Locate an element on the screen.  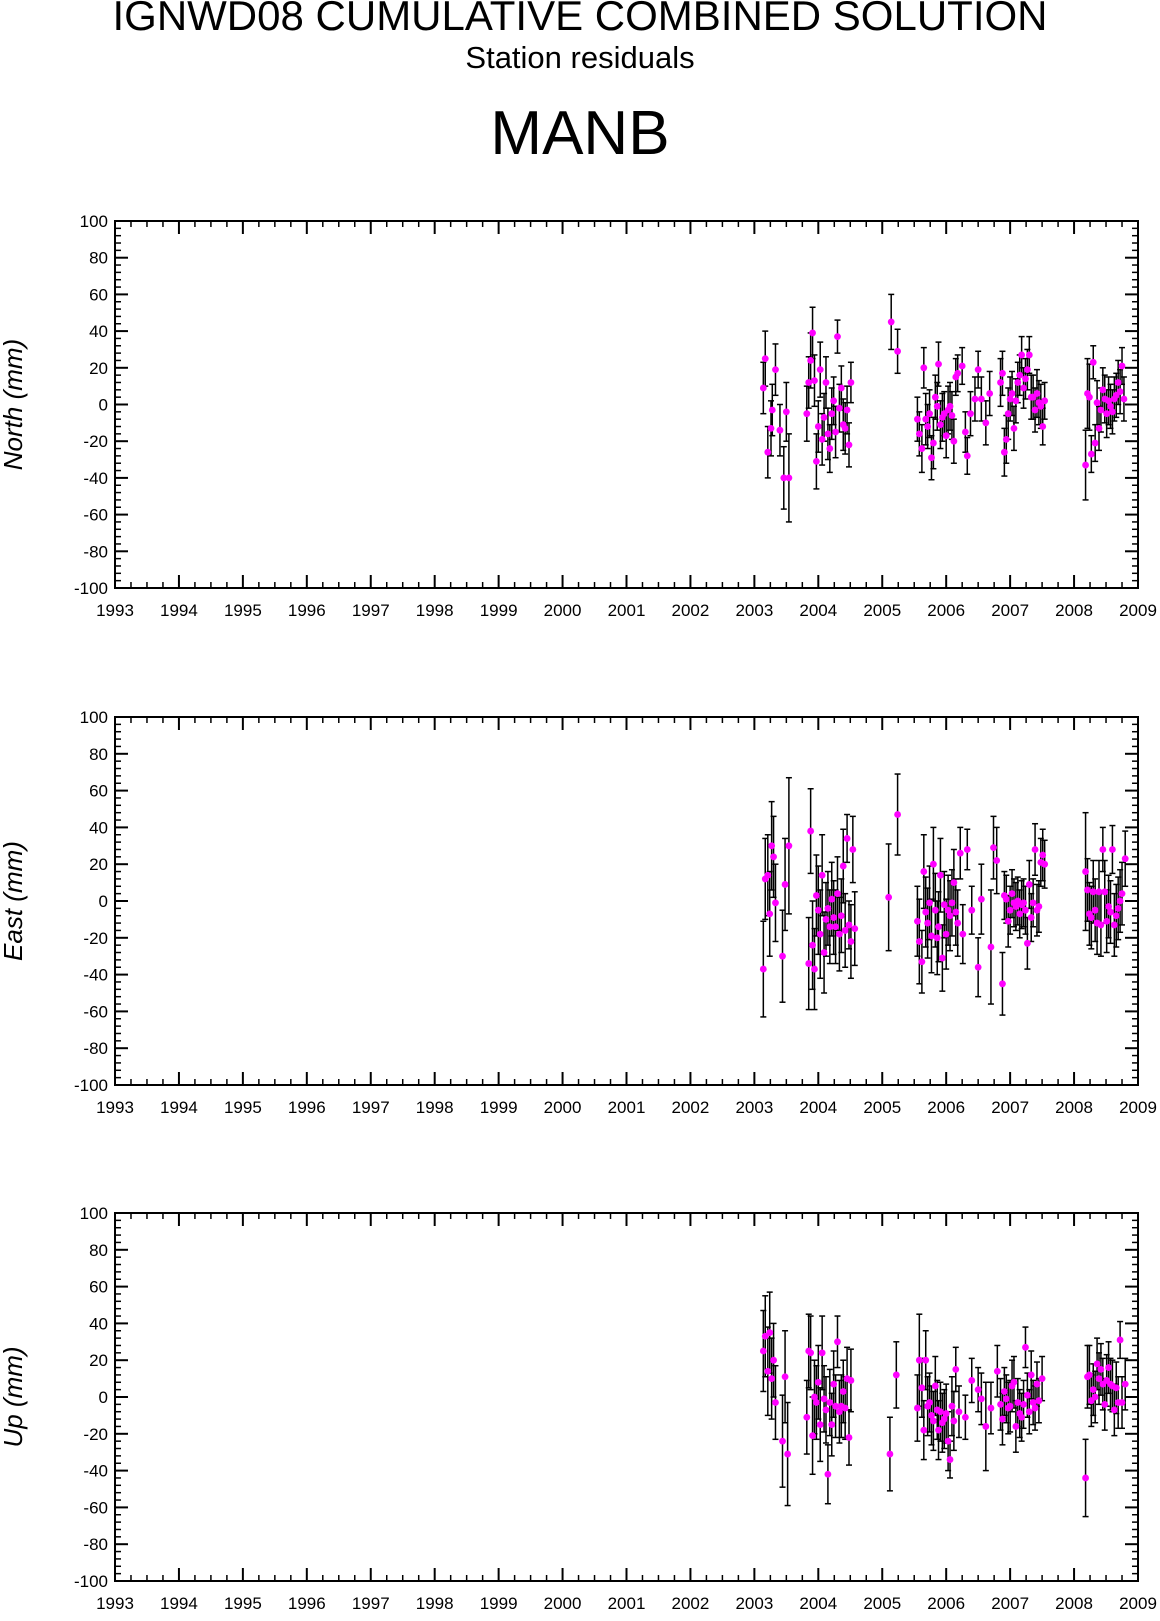
north-x-tick-label: 2000 is located at coordinates (563, 610).